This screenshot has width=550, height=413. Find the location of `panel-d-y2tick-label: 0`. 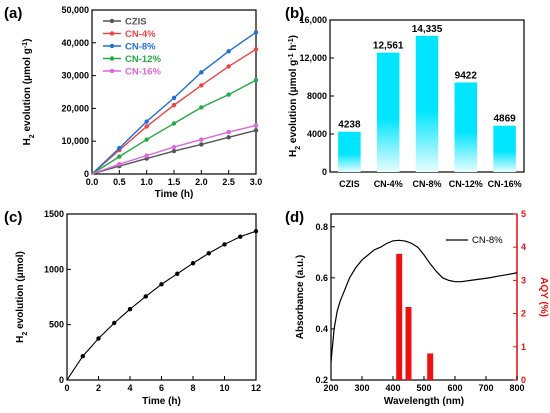

panel-d-y2tick-label: 0 is located at coordinates (523, 380).